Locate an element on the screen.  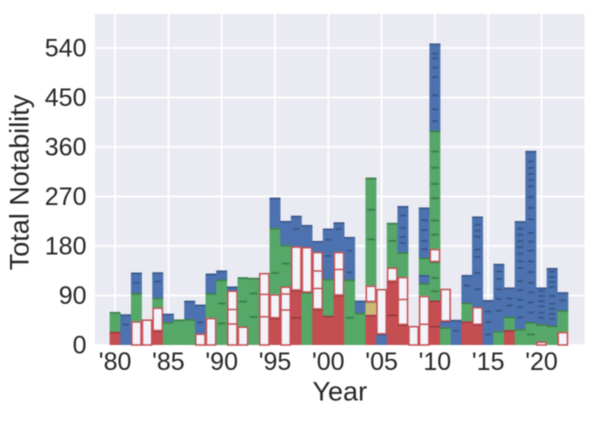
svg-text: Total Notability is located at coordinates (20, 182).